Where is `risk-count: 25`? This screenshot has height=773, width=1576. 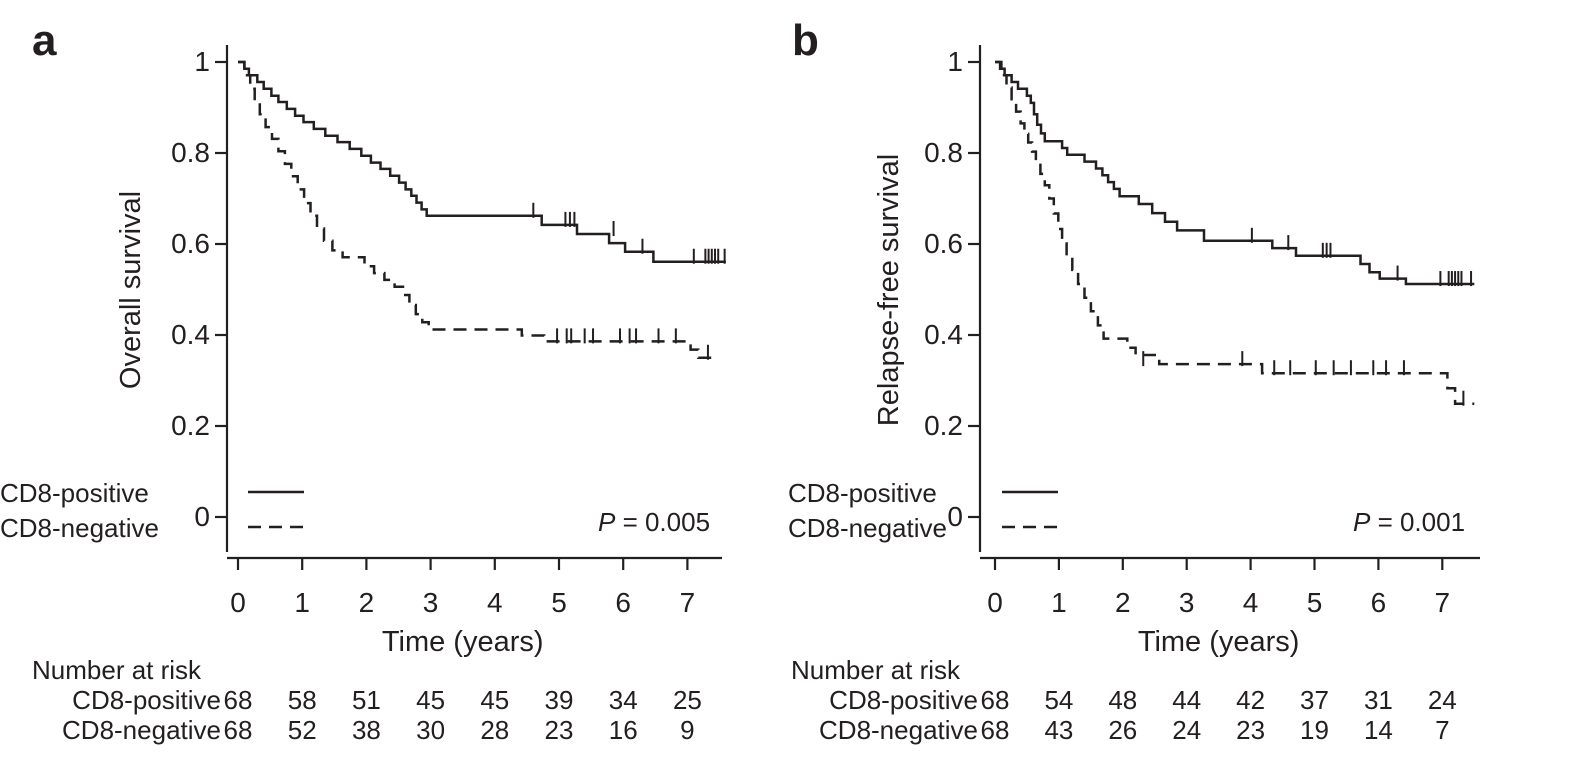
risk-count: 25 is located at coordinates (687, 700).